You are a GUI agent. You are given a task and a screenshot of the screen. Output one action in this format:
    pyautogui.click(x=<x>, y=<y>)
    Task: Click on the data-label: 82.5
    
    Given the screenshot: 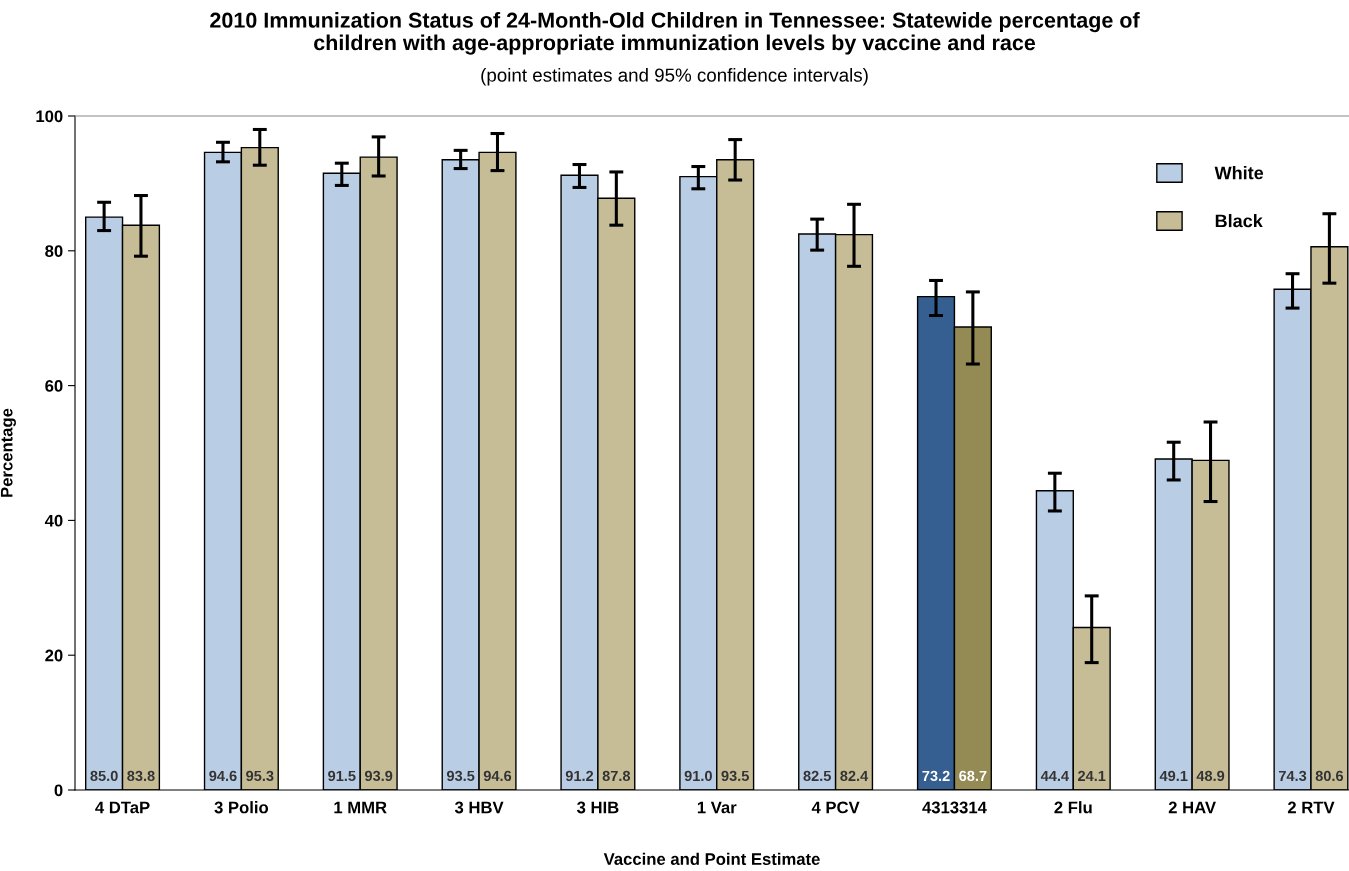 What is the action you would take?
    pyautogui.click(x=817, y=776)
    